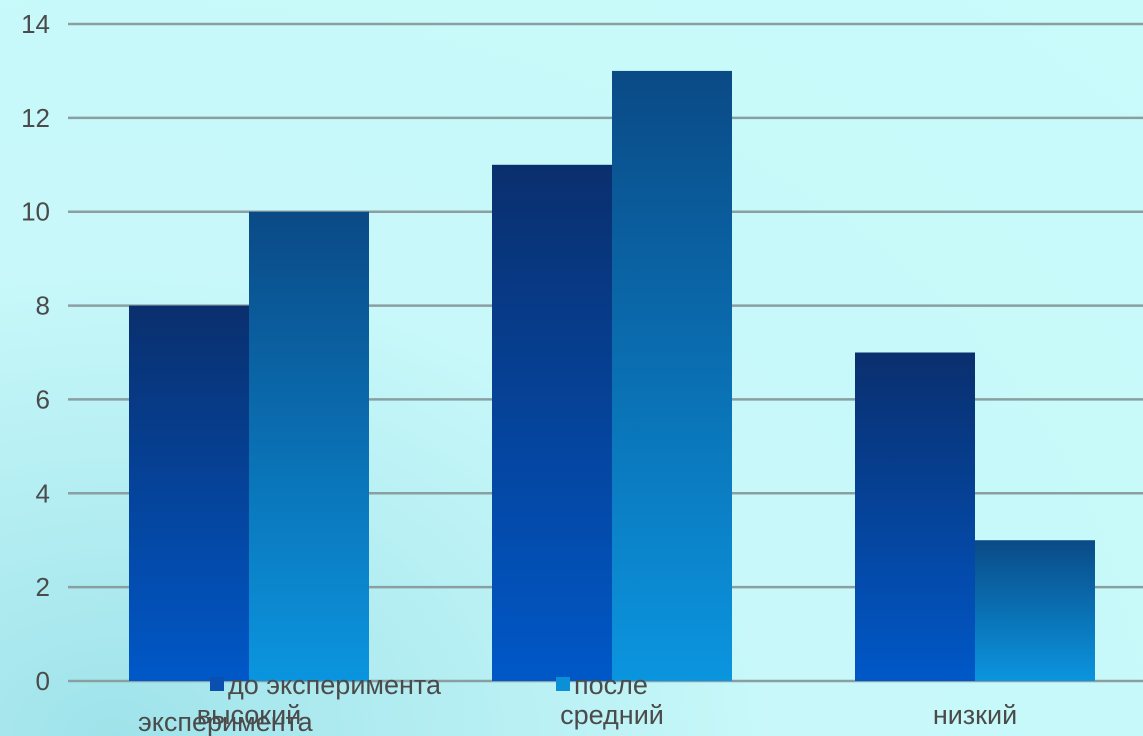  I want to click on y-tick-label: 0, so click(43, 681).